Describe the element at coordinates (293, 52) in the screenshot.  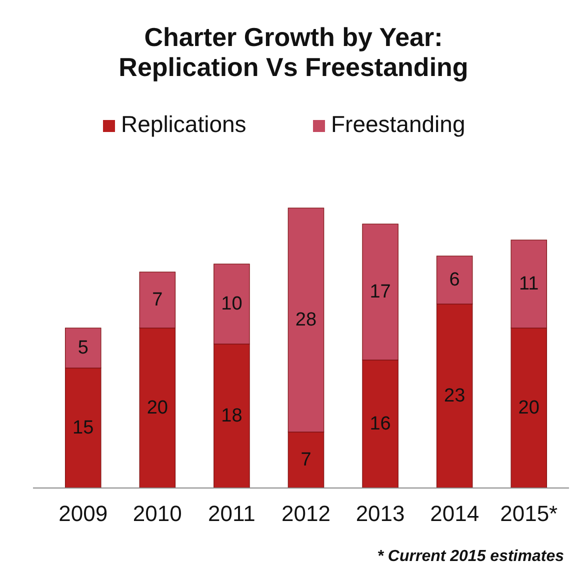
I see `chart-title: Charter Growth by Year: Replication Vs Freestanding` at that location.